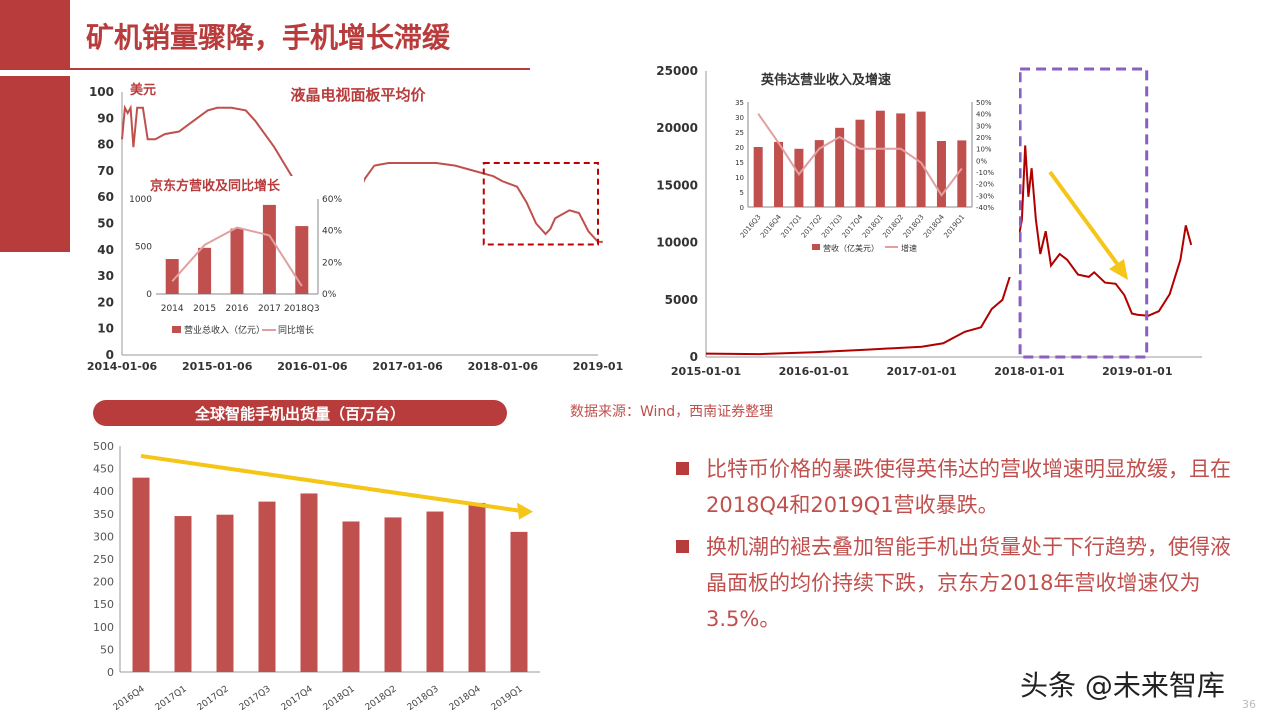  I want to click on x-tick-label: 2014-01-06, so click(122, 366).